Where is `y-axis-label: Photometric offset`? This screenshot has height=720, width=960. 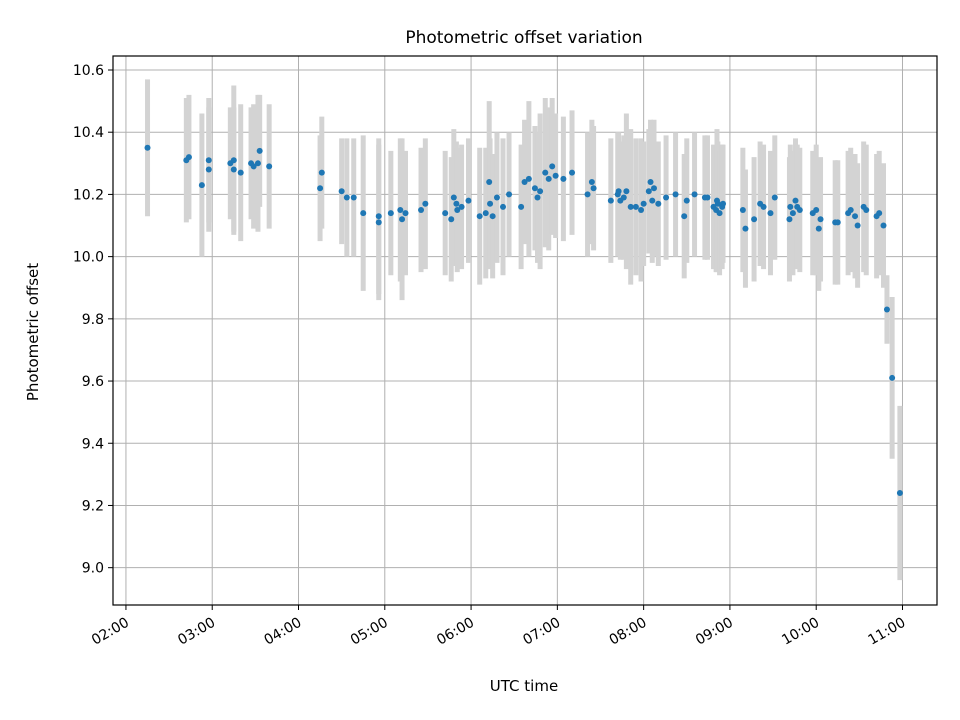
y-axis-label: Photometric offset is located at coordinates (33, 332).